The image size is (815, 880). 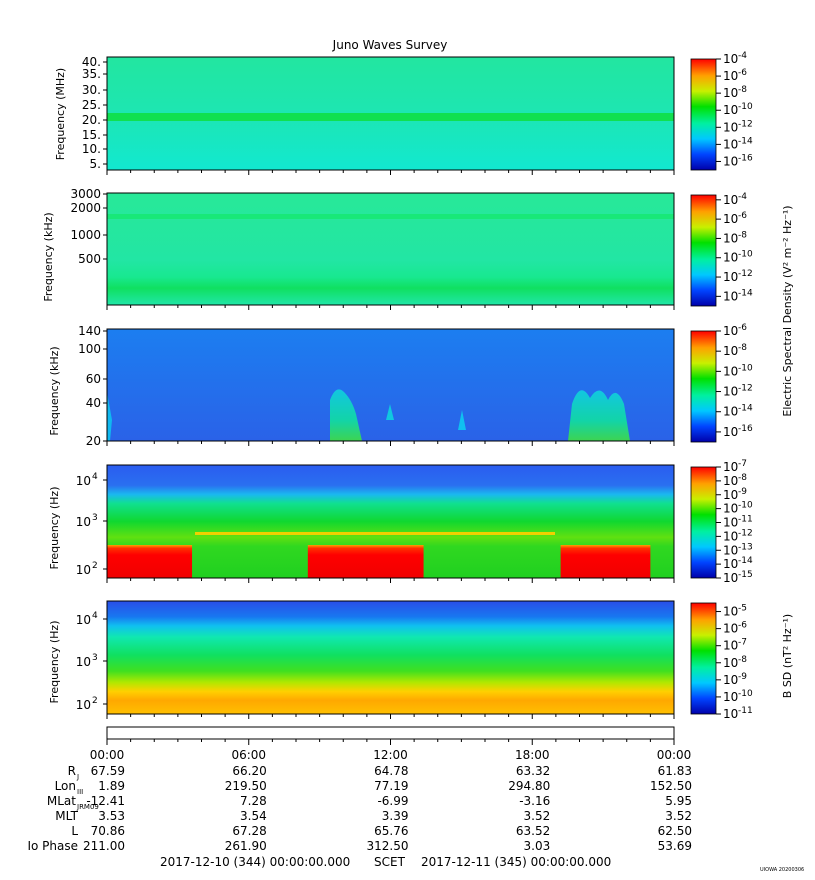 I want to click on ytick-label: 20, so click(x=93, y=441).